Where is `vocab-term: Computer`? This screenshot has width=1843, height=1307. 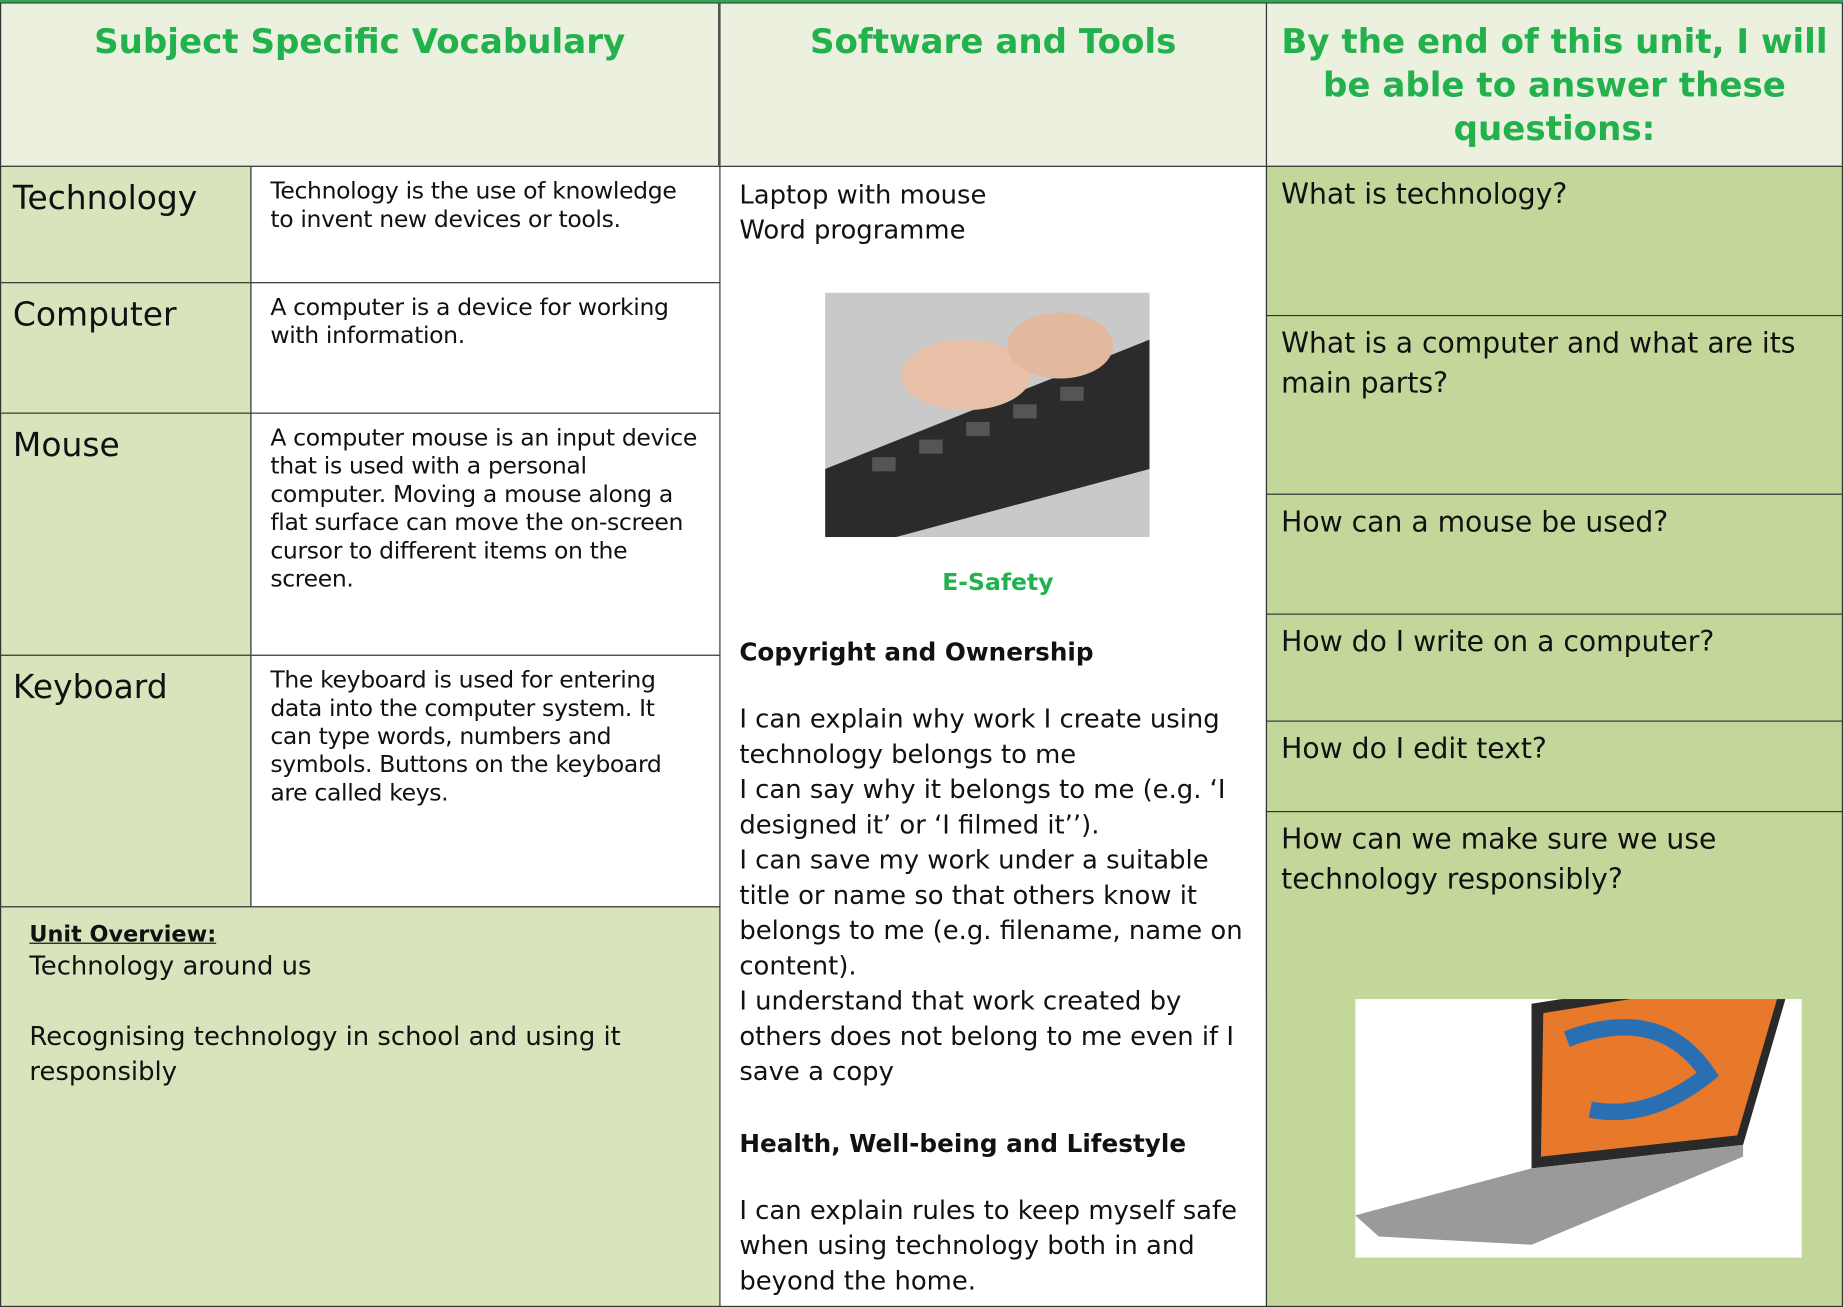
vocab-term: Computer is located at coordinates (126, 348).